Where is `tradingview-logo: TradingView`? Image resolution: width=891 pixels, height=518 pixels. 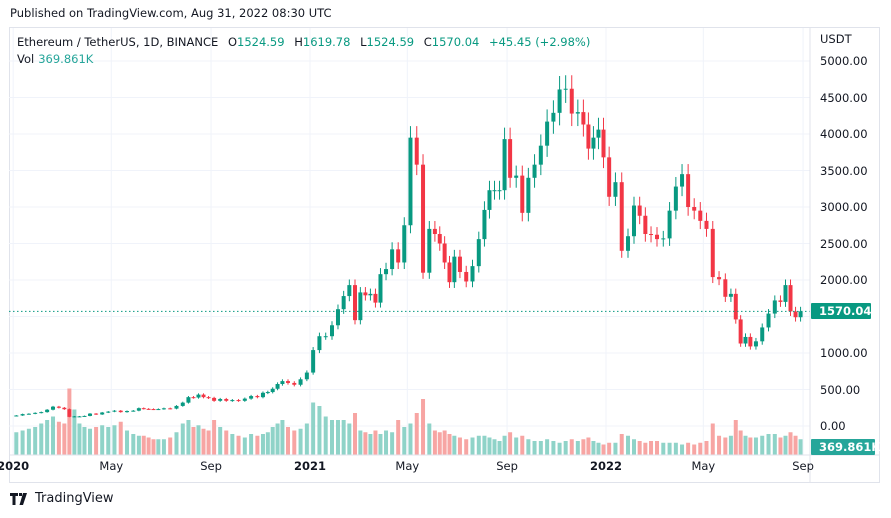 tradingview-logo: TradingView is located at coordinates (62, 498).